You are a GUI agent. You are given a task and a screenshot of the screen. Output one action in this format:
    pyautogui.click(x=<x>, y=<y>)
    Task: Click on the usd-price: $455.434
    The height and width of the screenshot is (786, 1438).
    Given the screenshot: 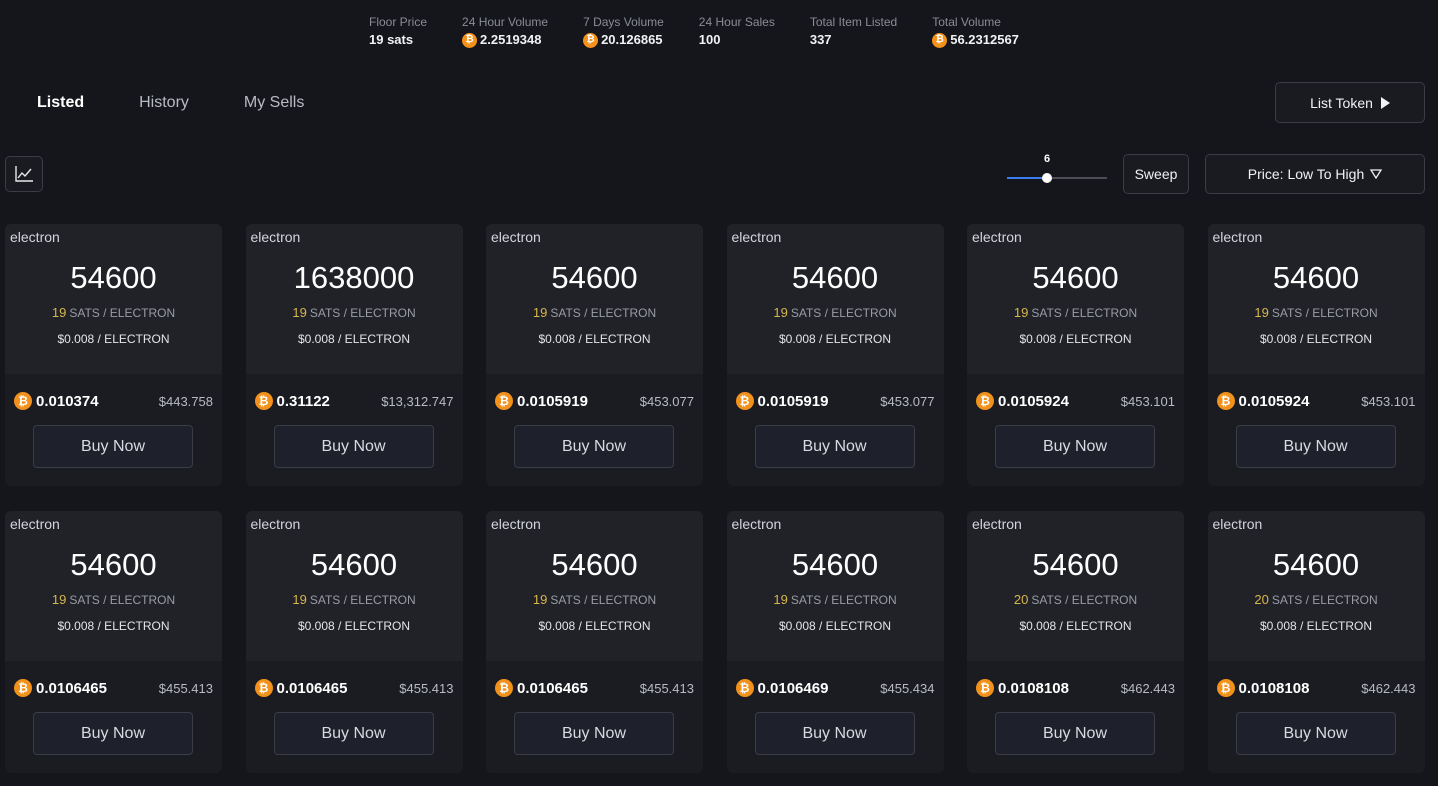 What is the action you would take?
    pyautogui.click(x=907, y=688)
    